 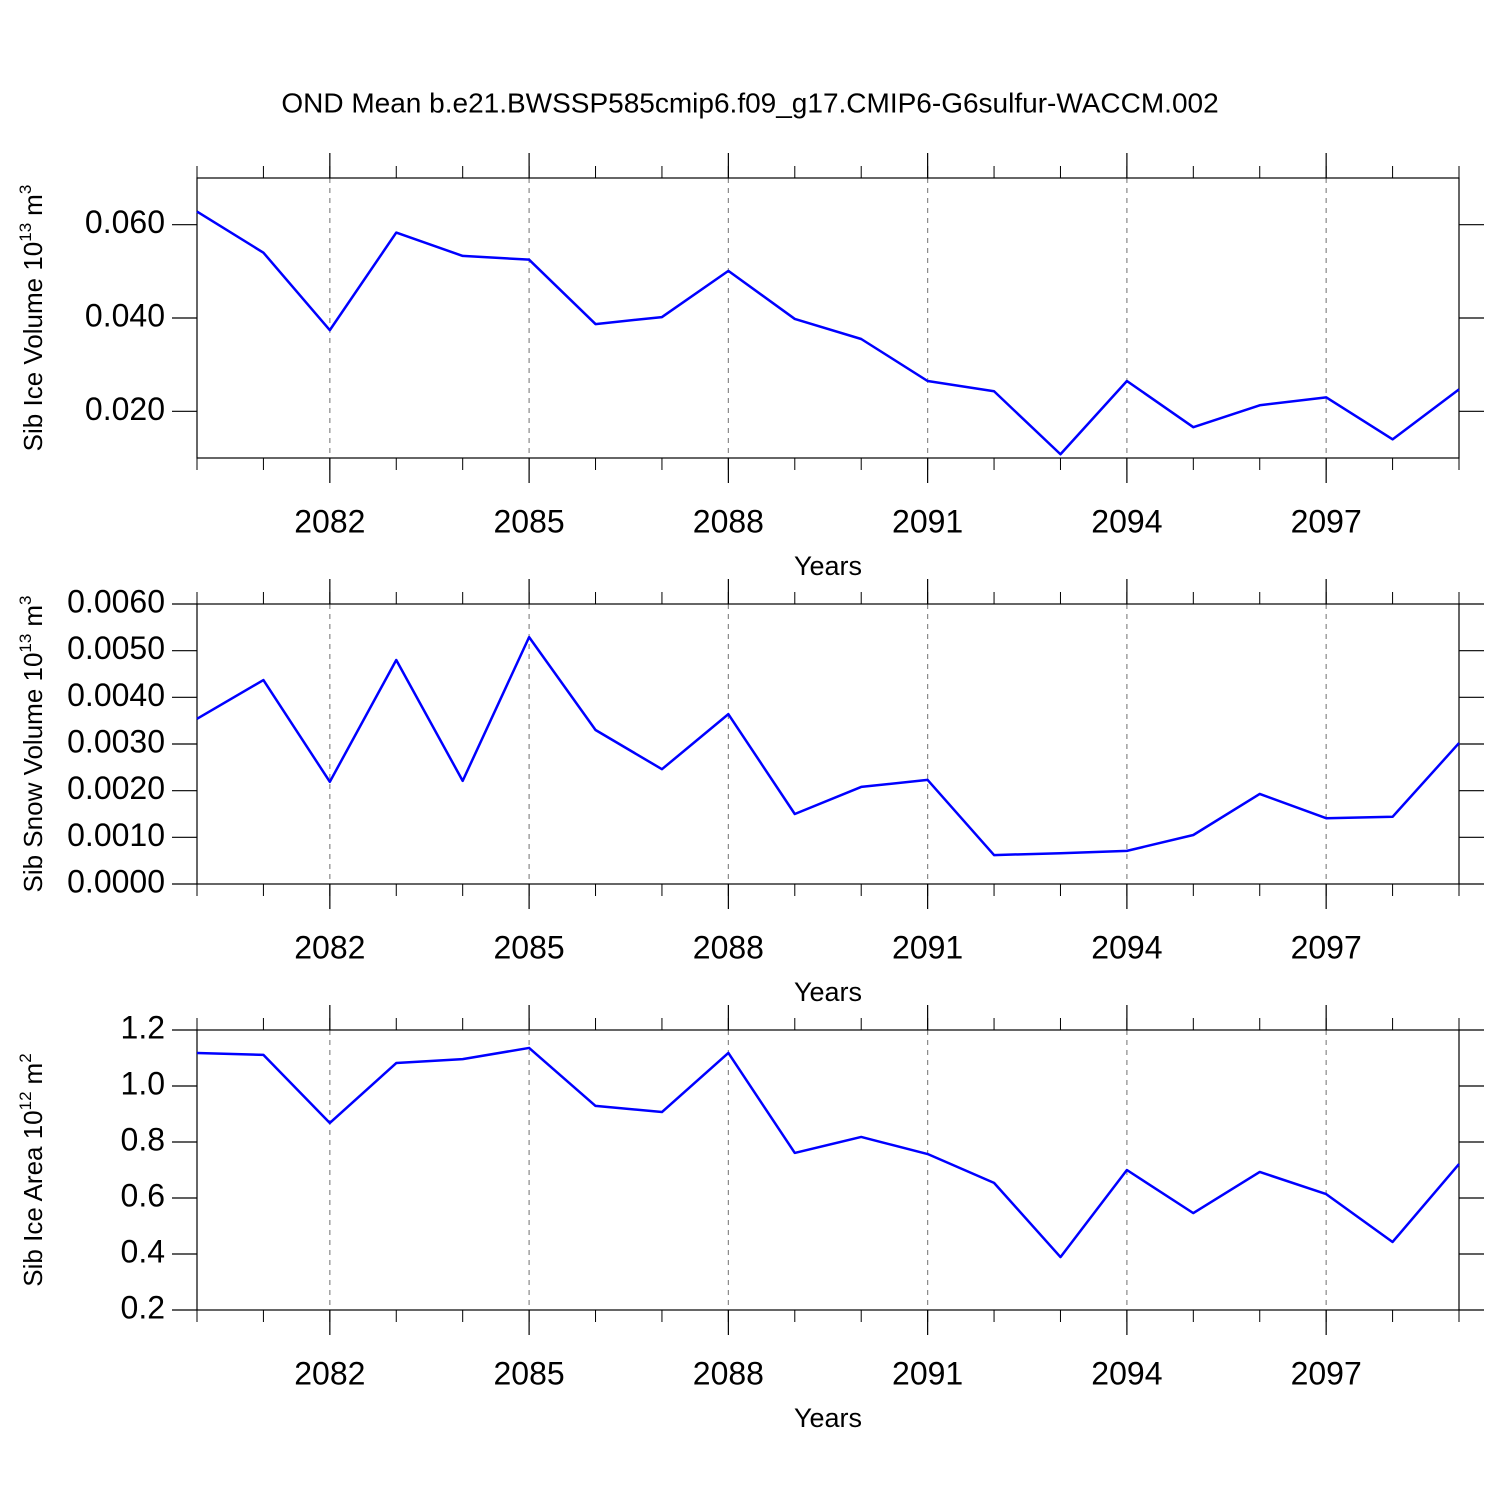 What do you see at coordinates (125, 315) in the screenshot?
I see `y-tick-label: 0.040` at bounding box center [125, 315].